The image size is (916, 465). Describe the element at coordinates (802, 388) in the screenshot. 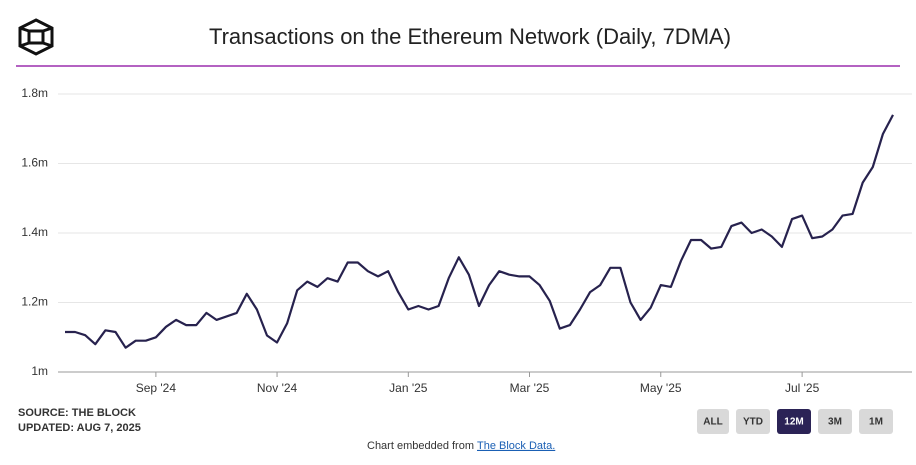

I see `x-tick-label: Jul '25` at that location.